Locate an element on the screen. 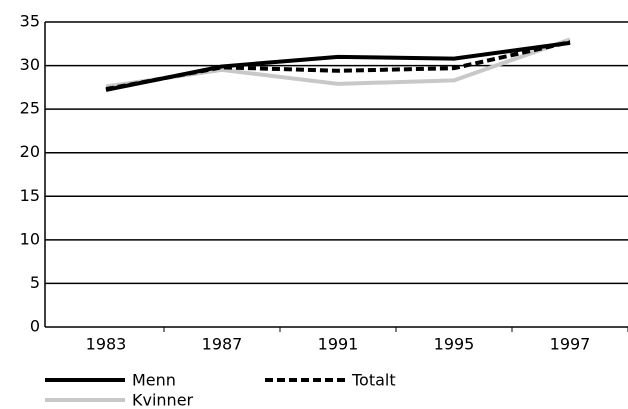 The height and width of the screenshot is (409, 628). y-tick-label: 0 is located at coordinates (35, 326).